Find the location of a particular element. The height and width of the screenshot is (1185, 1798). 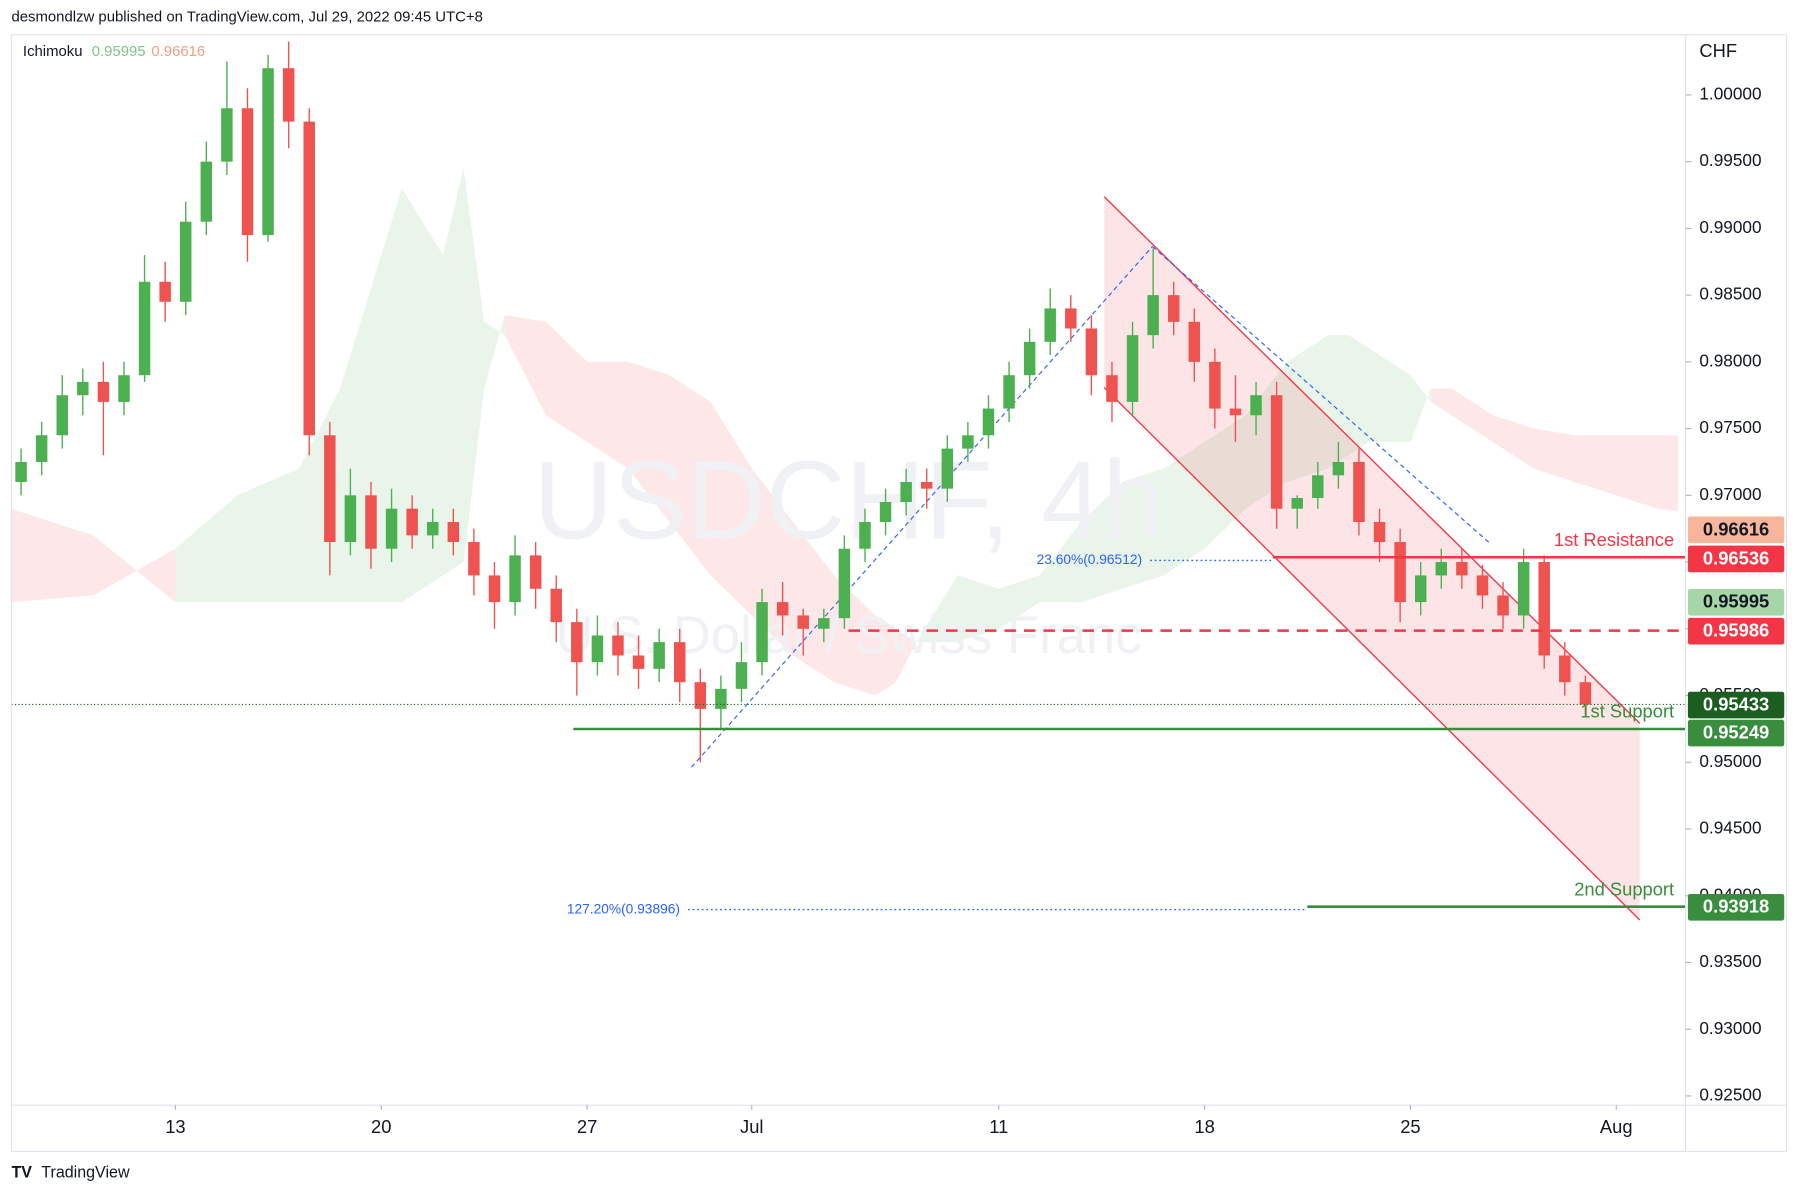

level-name: 1st Resistance is located at coordinates (1614, 539).